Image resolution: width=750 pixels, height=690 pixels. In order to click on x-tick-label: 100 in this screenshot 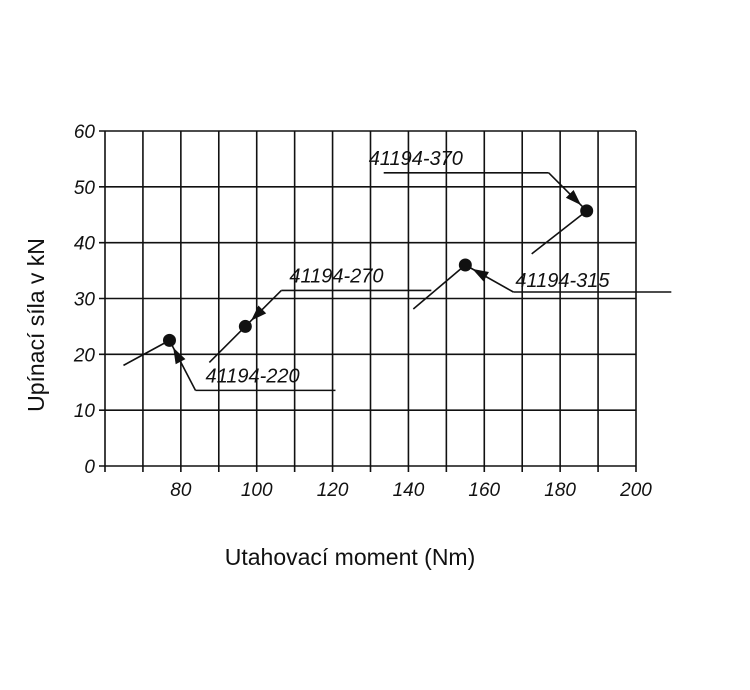, I will do `click(257, 490)`.